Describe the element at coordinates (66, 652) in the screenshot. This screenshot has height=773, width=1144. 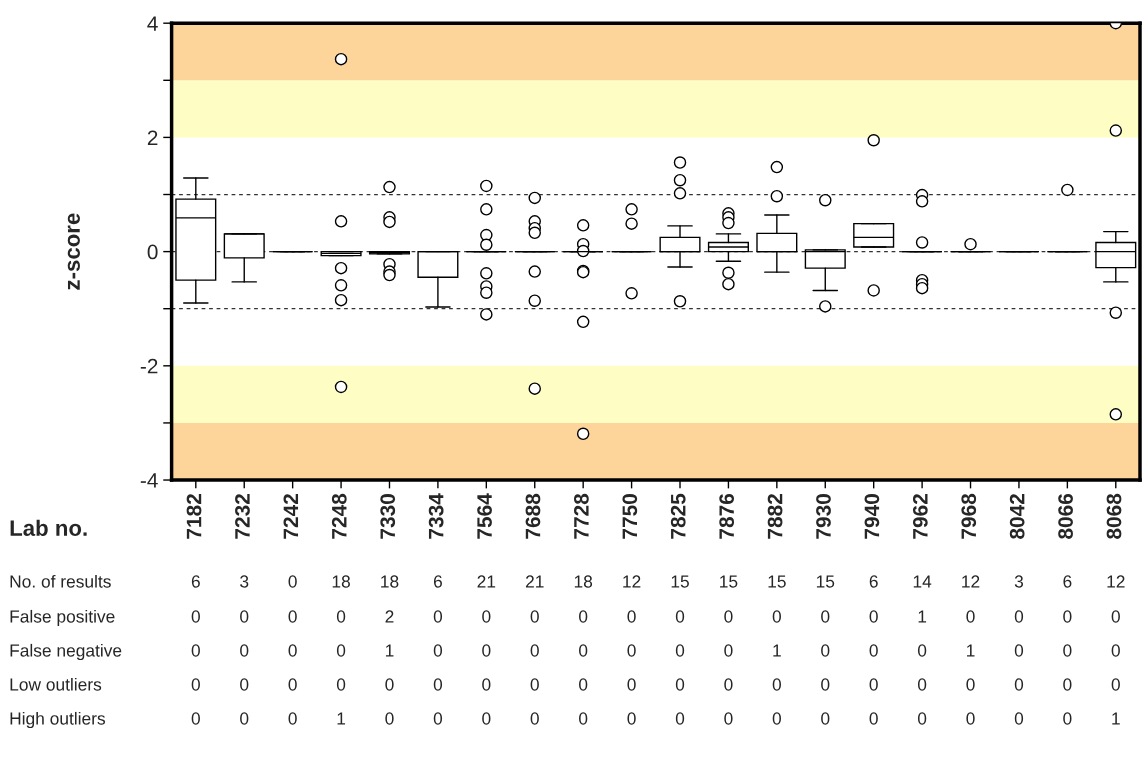
I see `text: False negative` at that location.